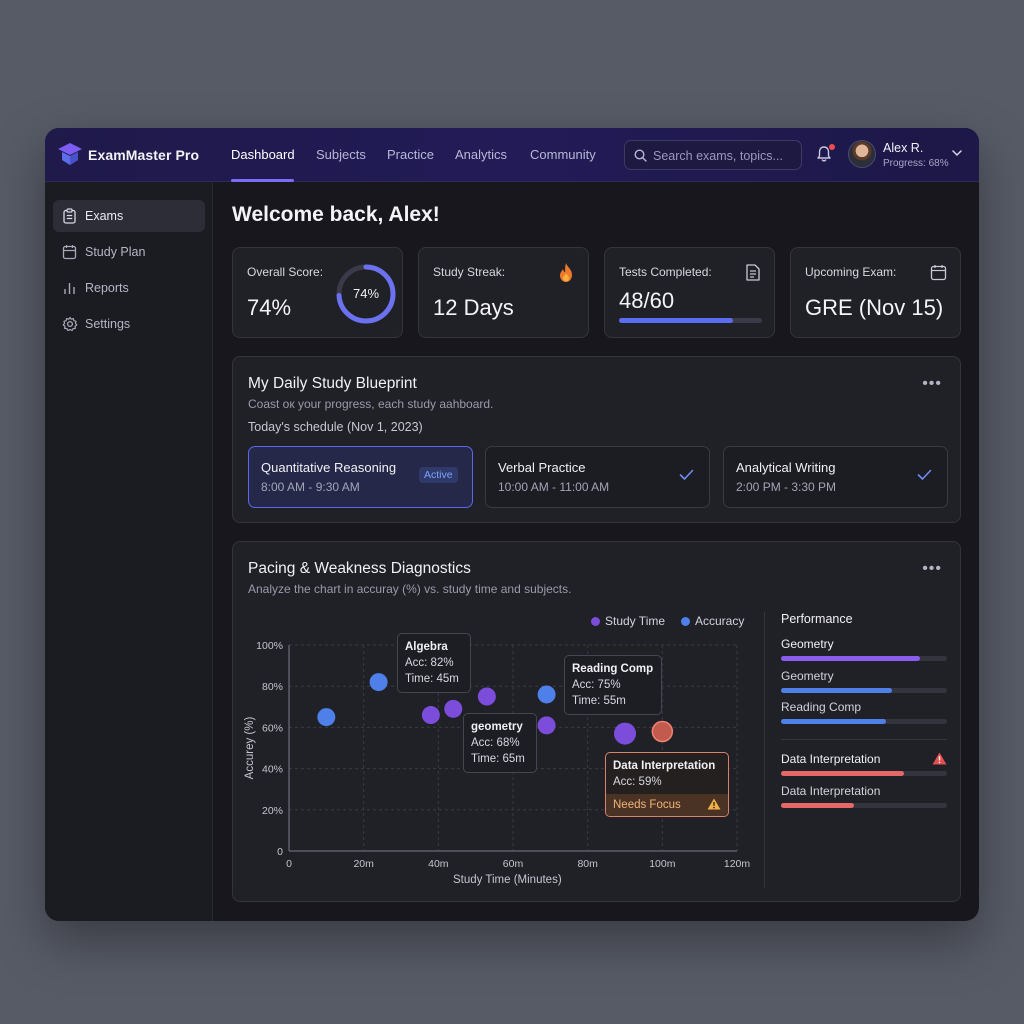 This screenshot has width=1024, height=1024. What do you see at coordinates (685, 621) in the screenshot?
I see `legend-dot-accuracy` at bounding box center [685, 621].